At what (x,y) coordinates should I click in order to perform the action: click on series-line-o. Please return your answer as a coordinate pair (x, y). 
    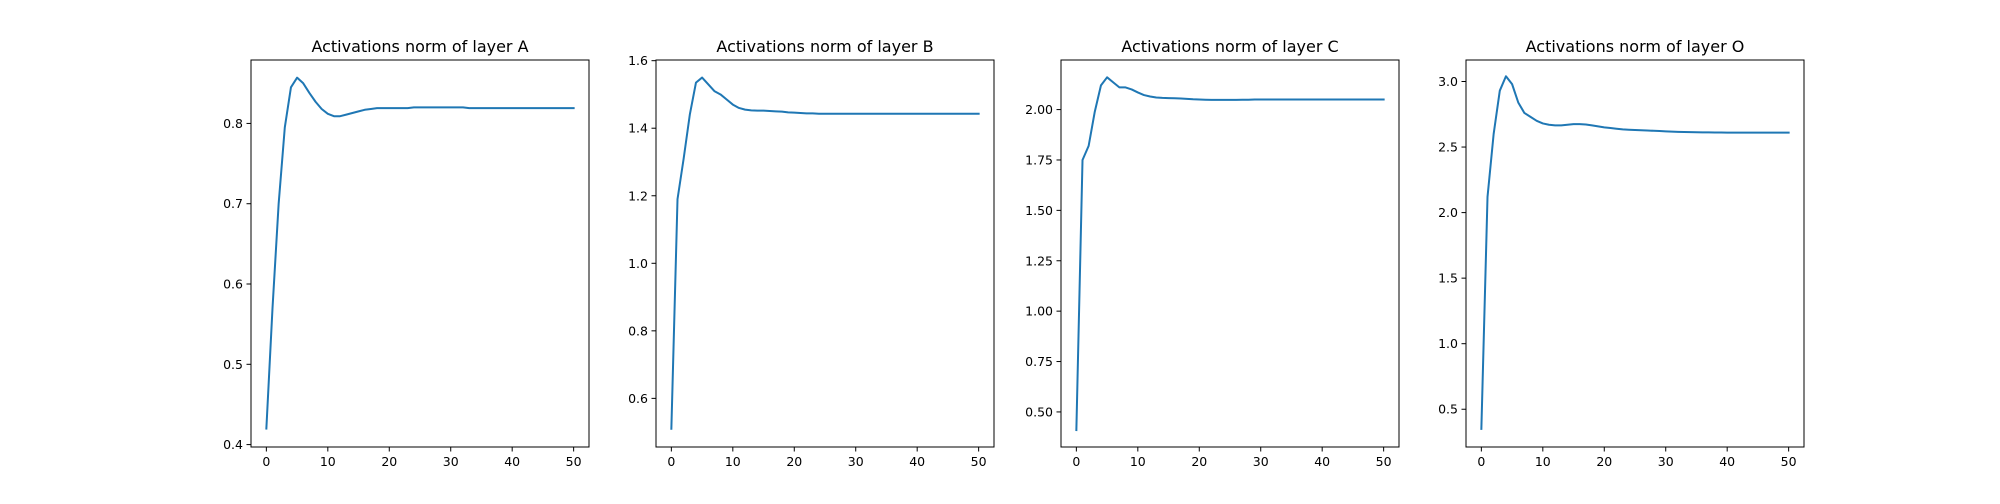
    Looking at the image, I should click on (1635, 252).